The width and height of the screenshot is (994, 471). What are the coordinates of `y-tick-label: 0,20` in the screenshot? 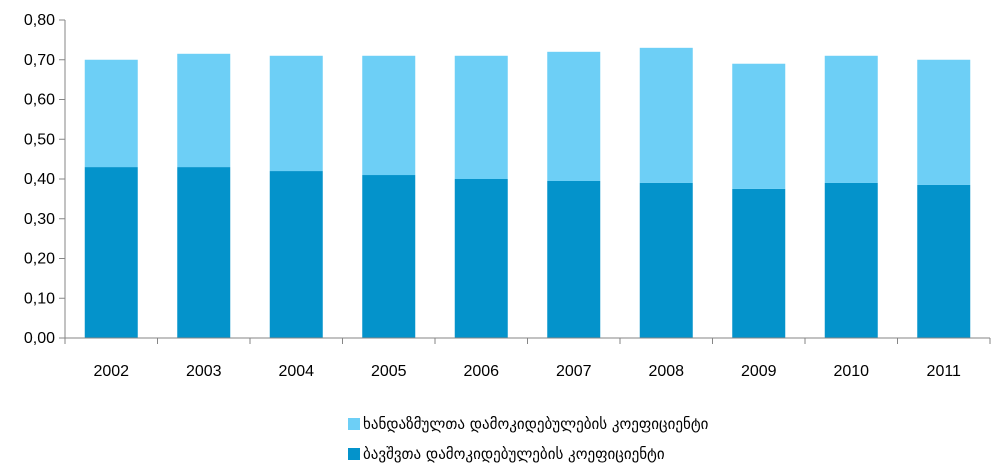 It's located at (39, 259).